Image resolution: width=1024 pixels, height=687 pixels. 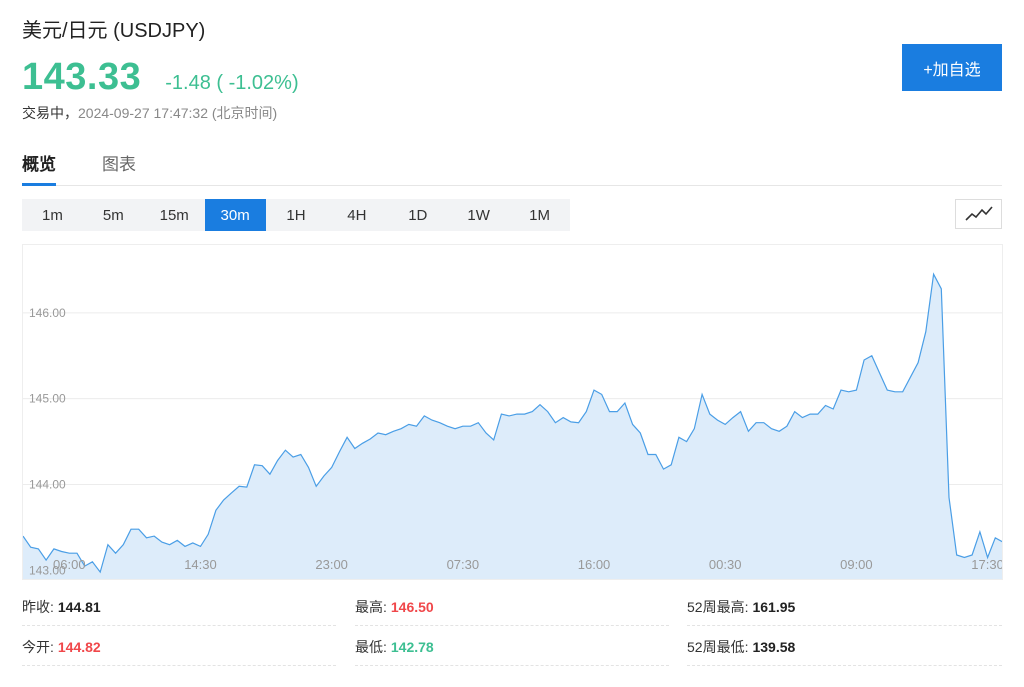 I want to click on open-label: 今开:, so click(x=38, y=646).